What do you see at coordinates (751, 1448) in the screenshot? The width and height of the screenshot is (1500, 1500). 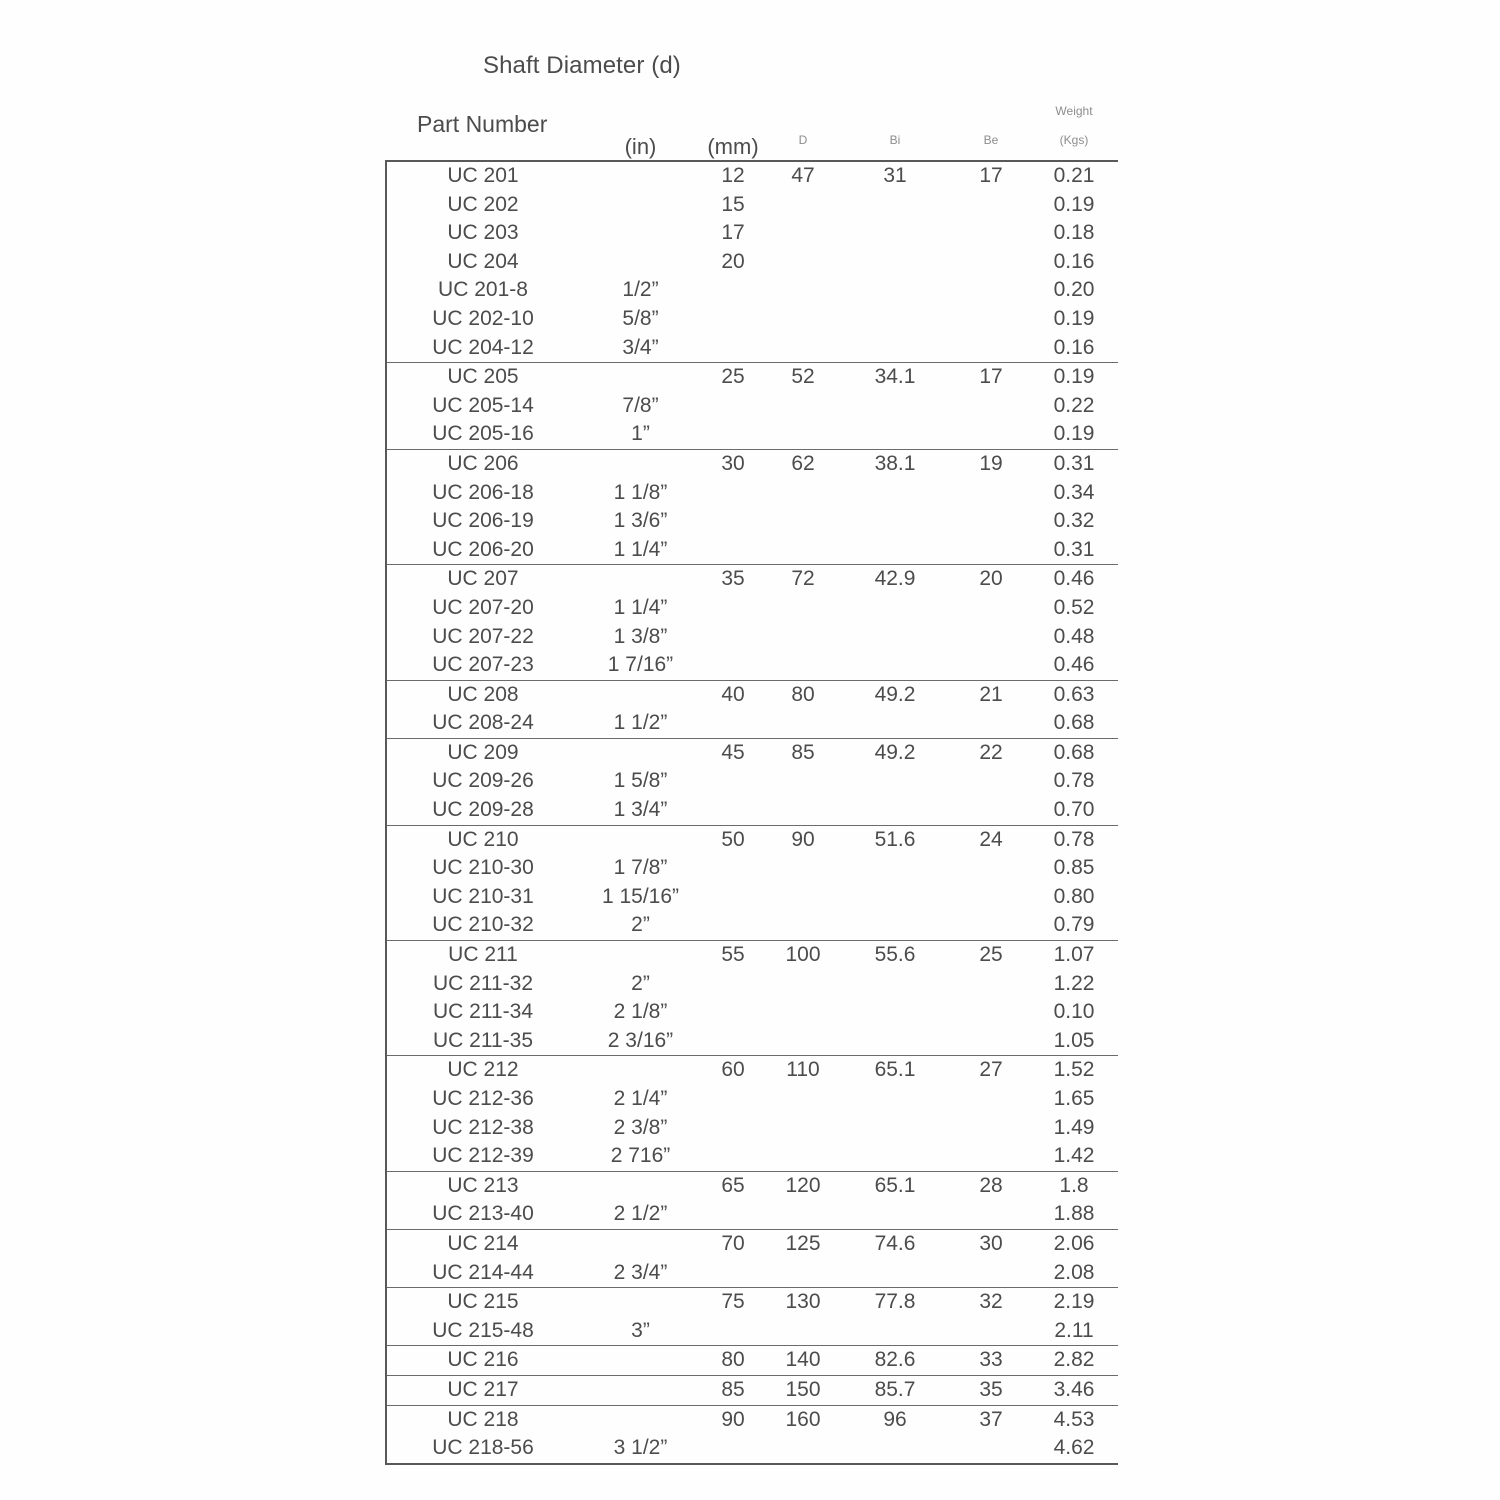 I see `table-row: UC 218-56 3 1/2” 4.62` at bounding box center [751, 1448].